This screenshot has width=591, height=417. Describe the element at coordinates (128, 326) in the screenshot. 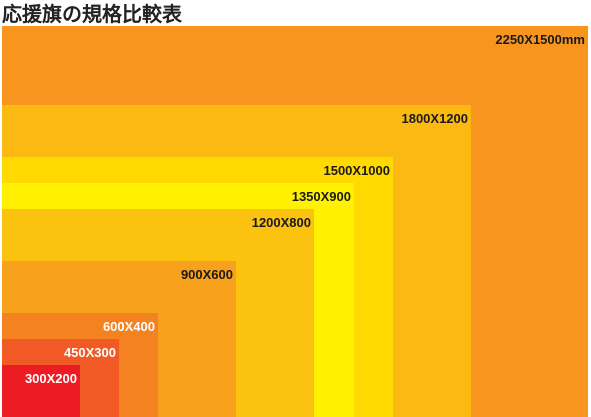

I see `flag-size-label: 600X400` at that location.